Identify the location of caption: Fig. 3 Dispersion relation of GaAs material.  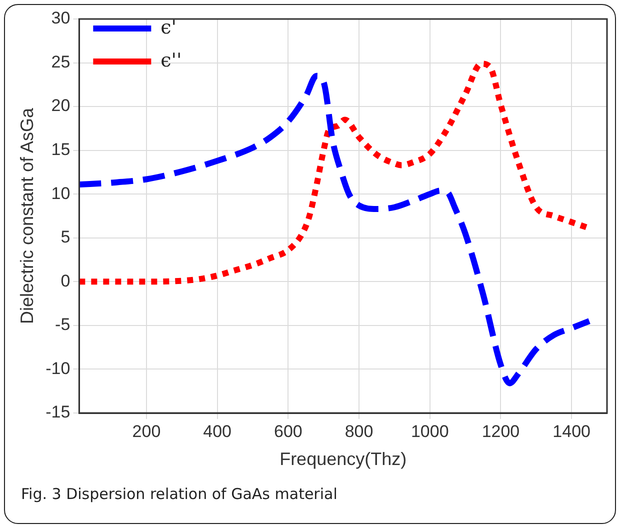
(179, 494).